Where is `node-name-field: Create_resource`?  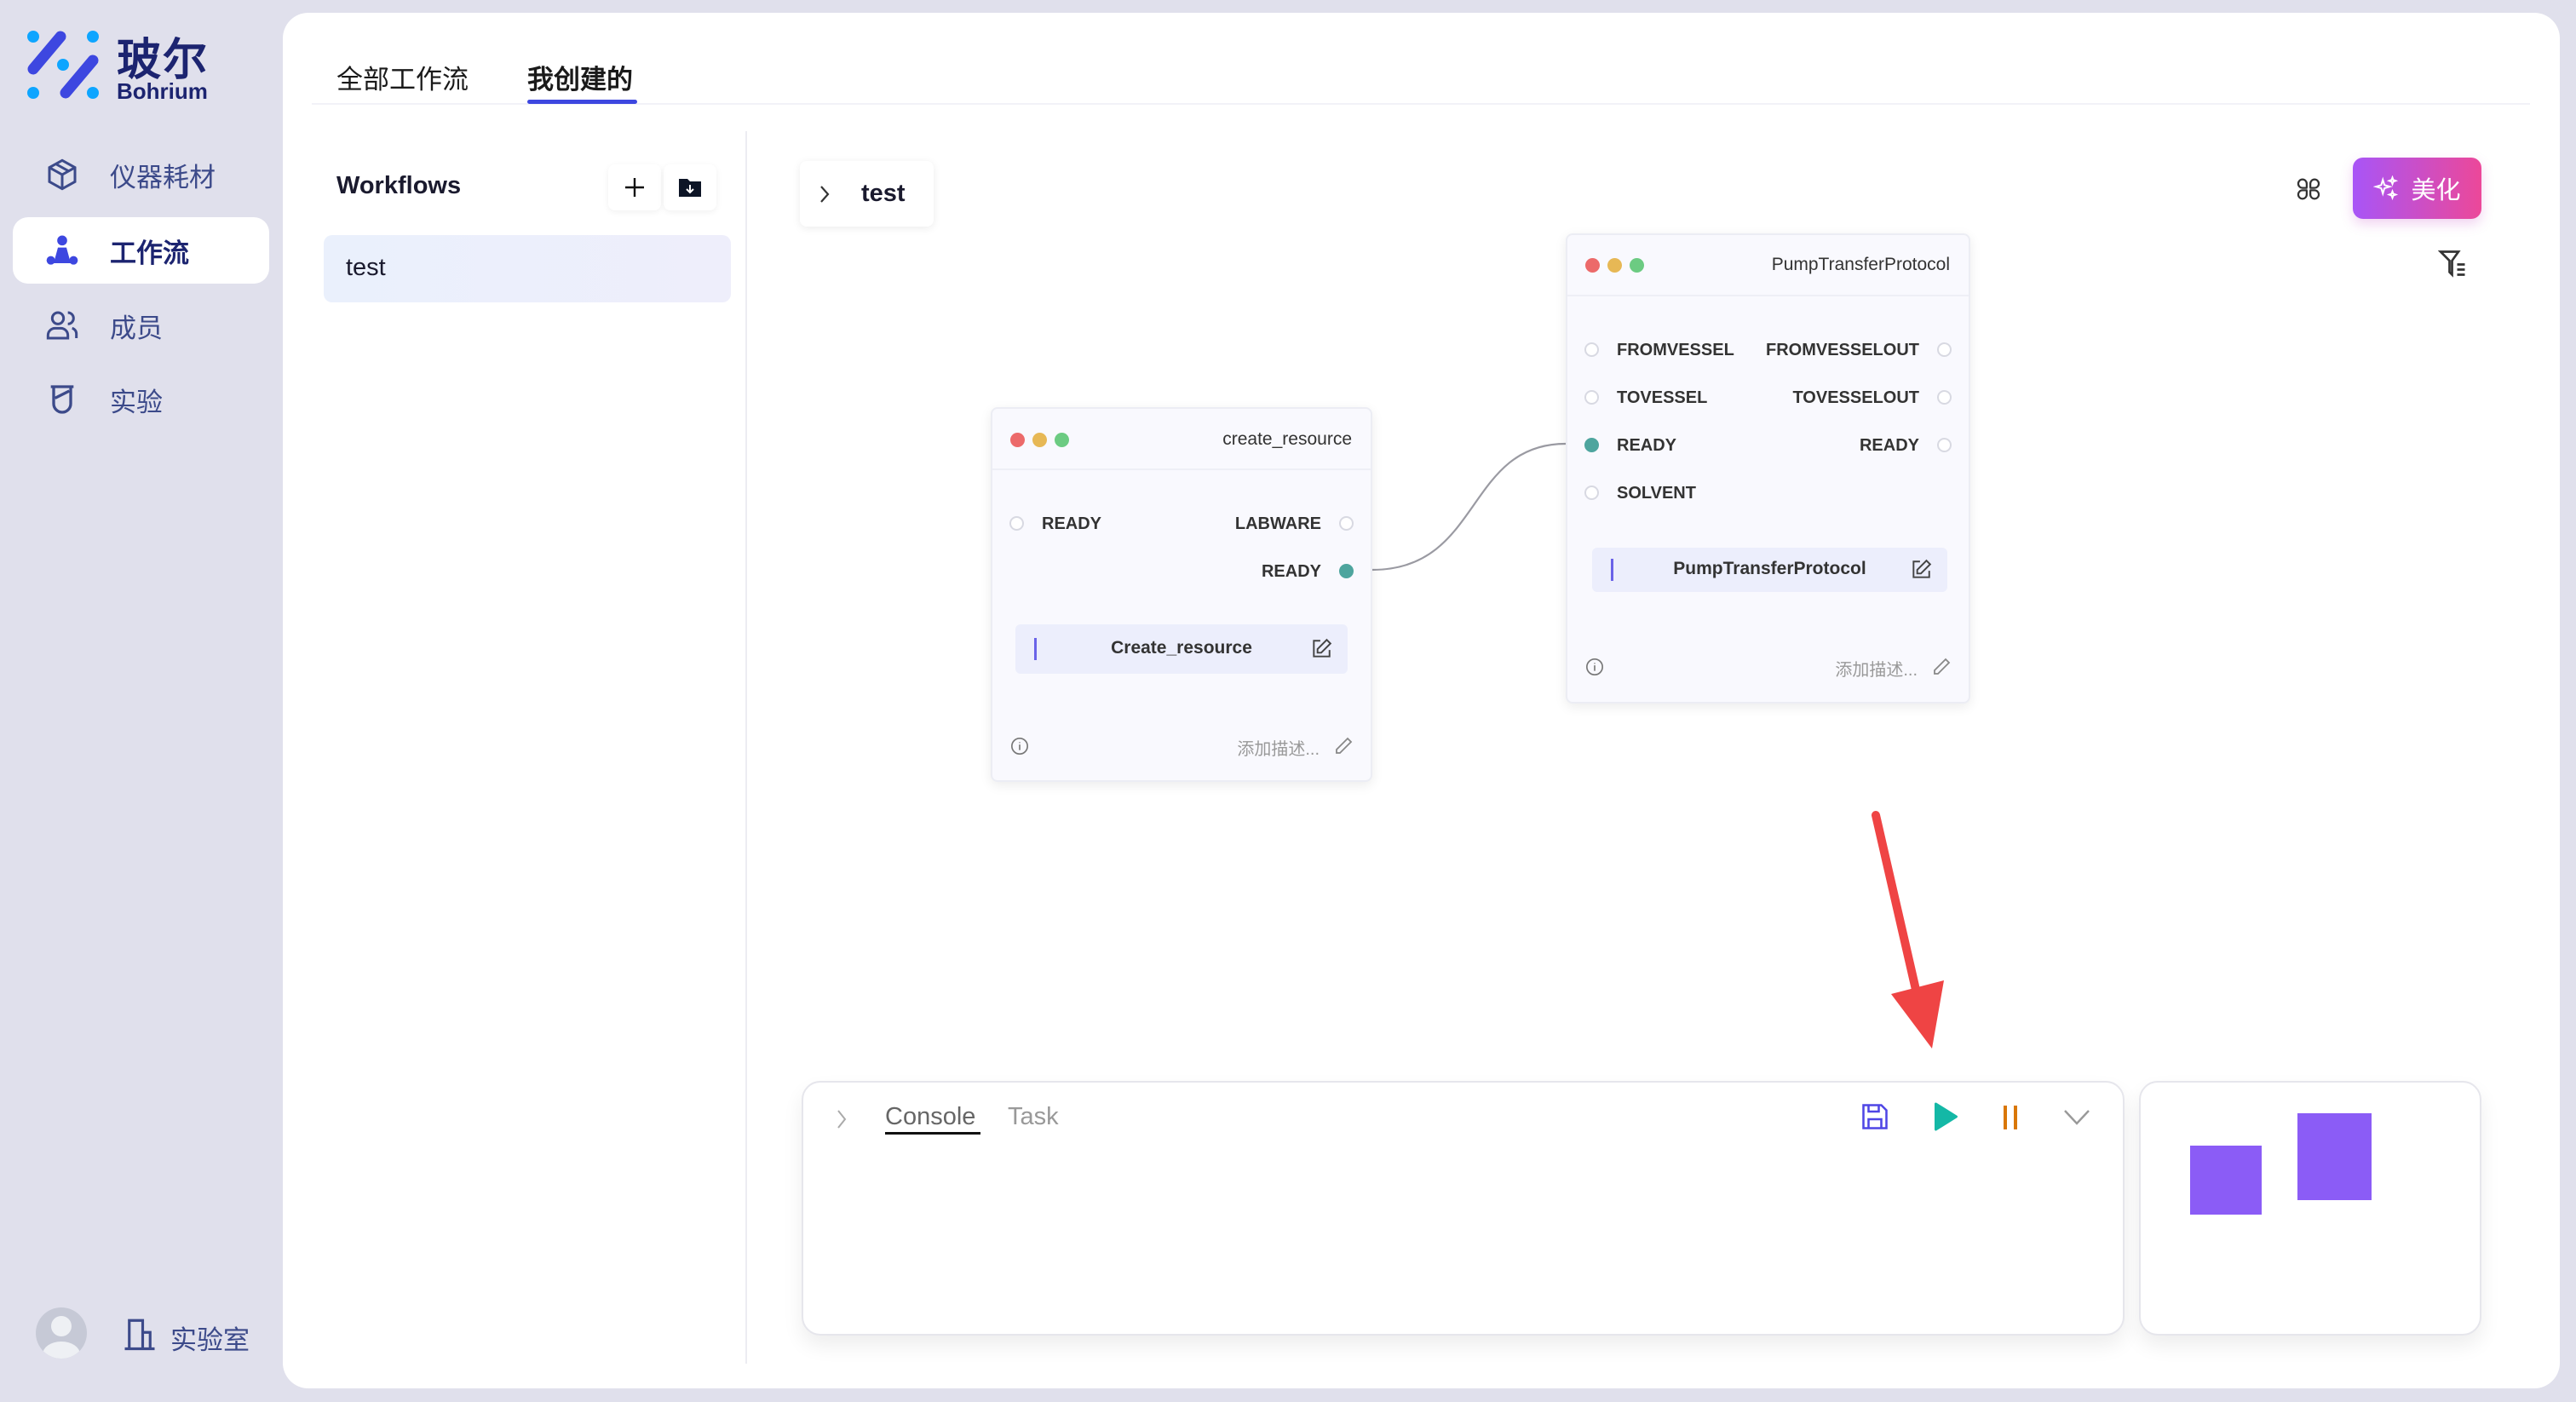 node-name-field: Create_resource is located at coordinates (1181, 649).